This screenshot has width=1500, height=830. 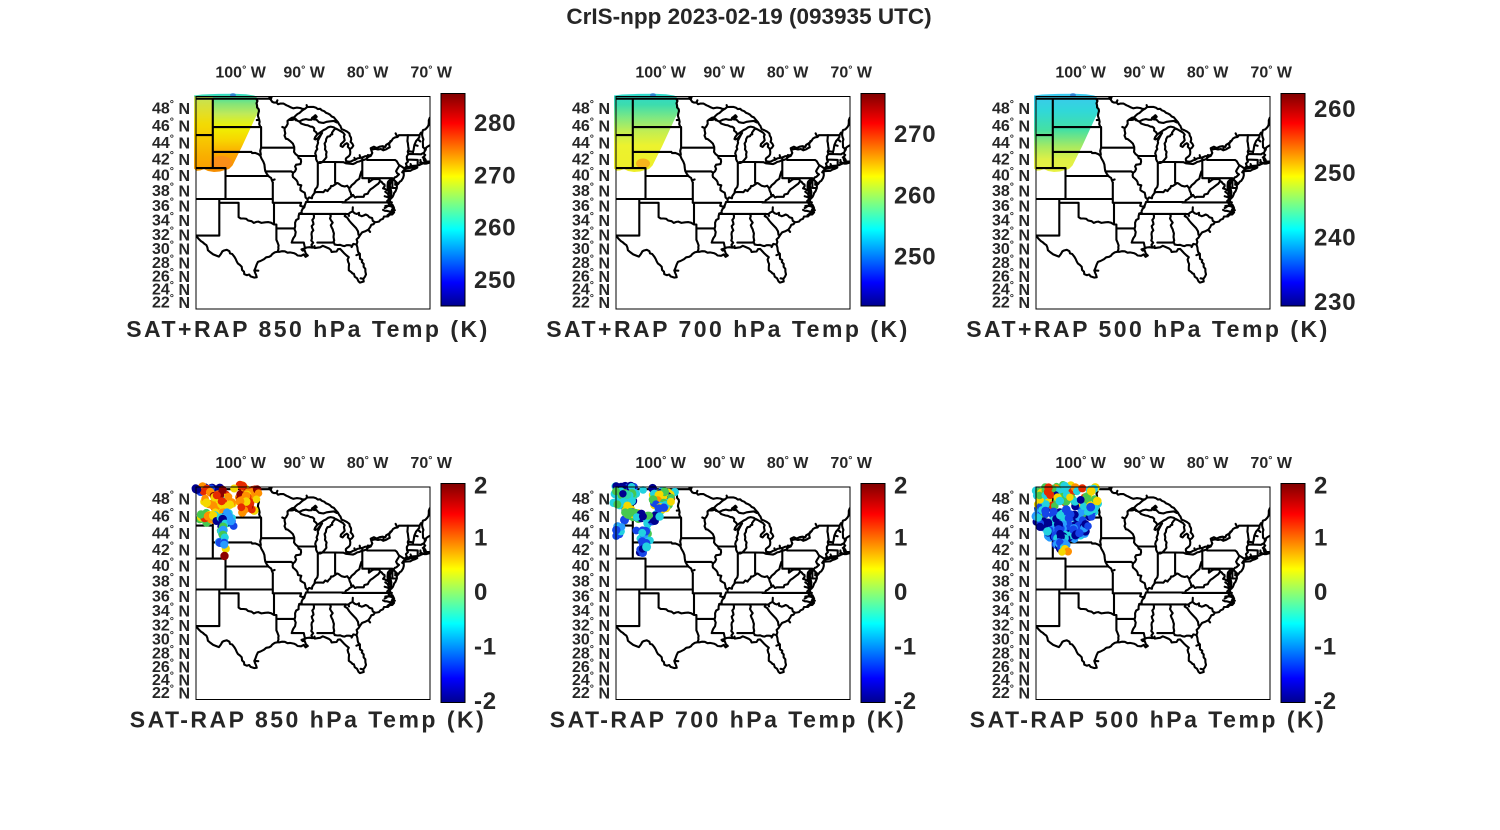 I want to click on svg-text: 240, so click(x=1335, y=238).